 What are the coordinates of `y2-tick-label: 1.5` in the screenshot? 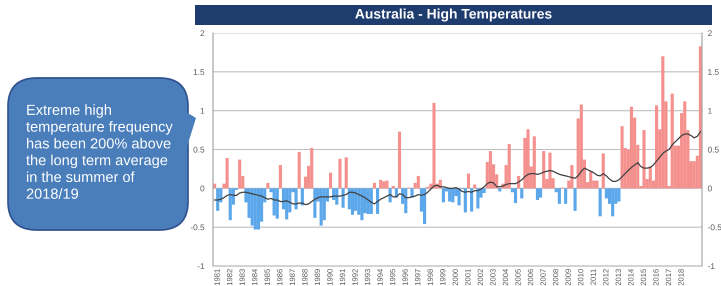 It's located at (713, 72).